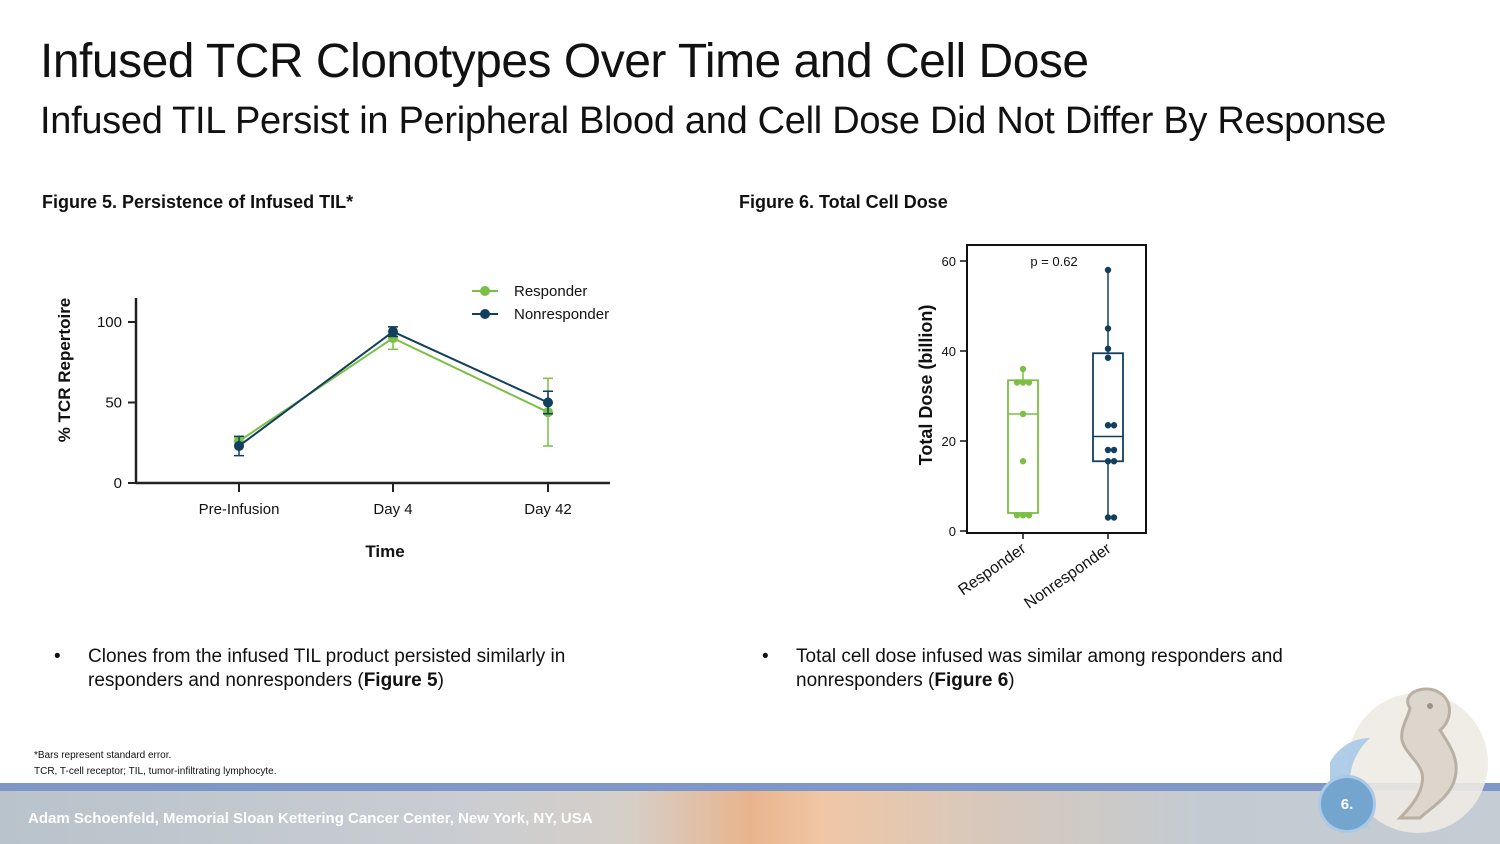 Image resolution: width=1500 pixels, height=844 pixels. Describe the element at coordinates (1347, 804) in the screenshot. I see `page-number-badge: 6.` at that location.